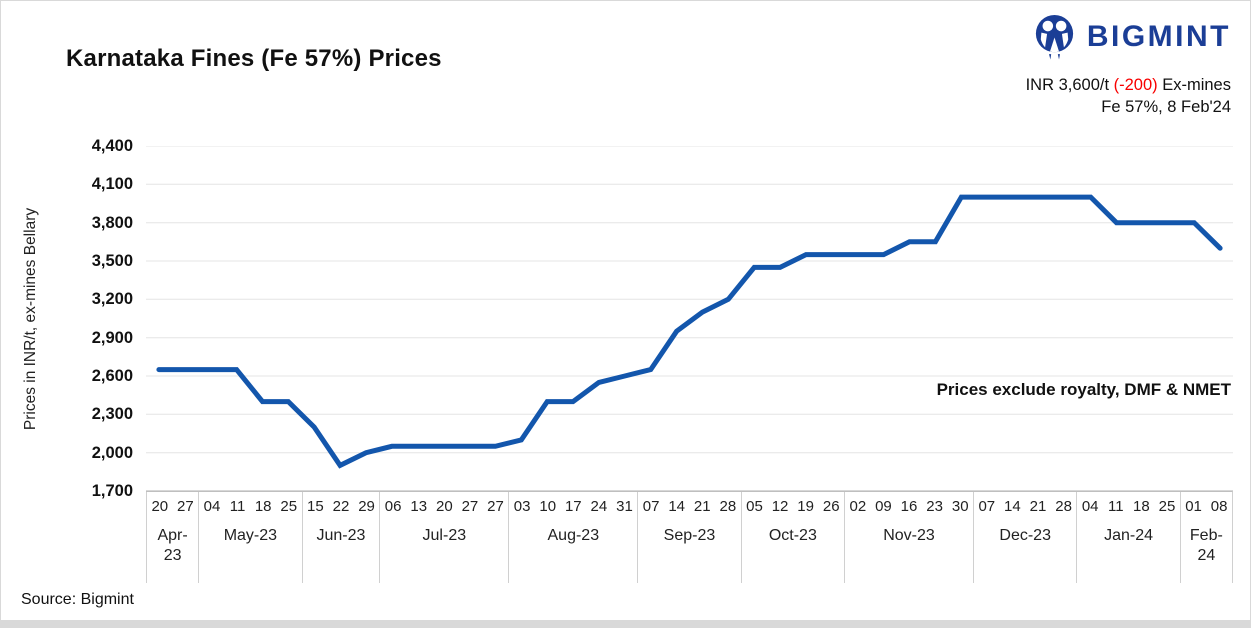  I want to click on bottom-divider-bar, so click(625, 623).